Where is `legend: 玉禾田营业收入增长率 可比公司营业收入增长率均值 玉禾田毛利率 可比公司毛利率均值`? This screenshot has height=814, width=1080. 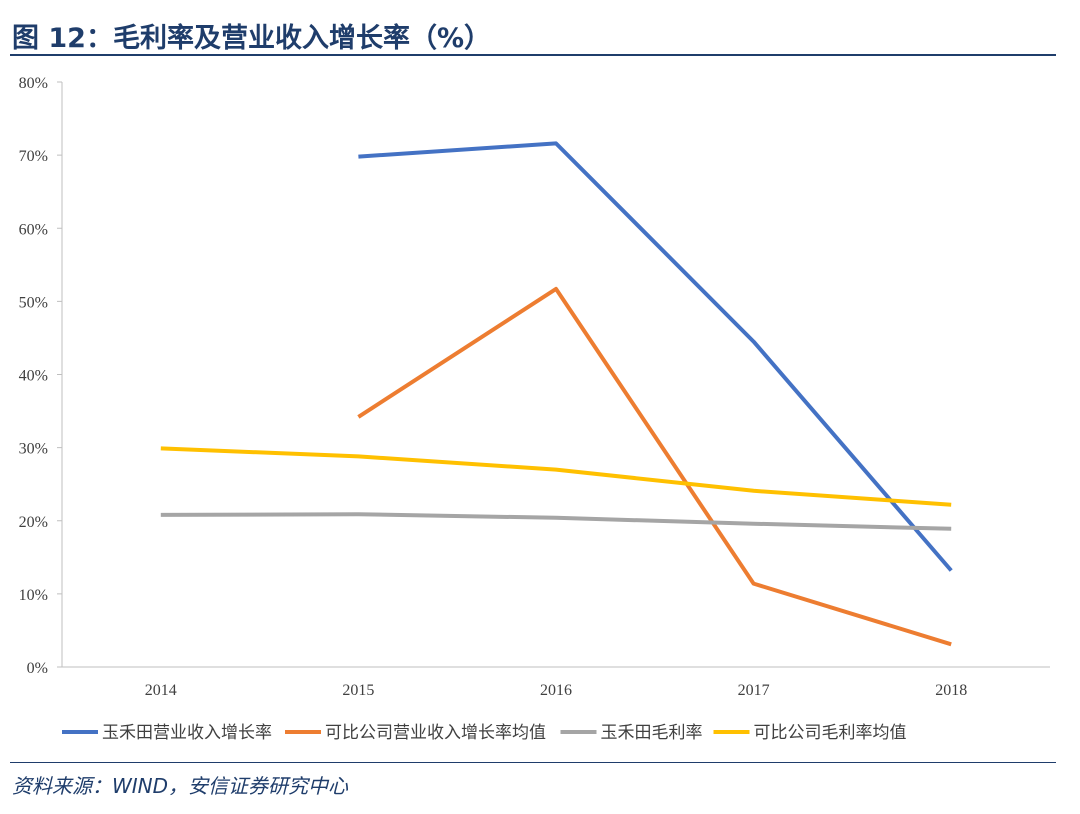
legend: 玉禾田营业收入增长率 可比公司营业收入增长率均值 玉禾田毛利率 可比公司毛利率均值 is located at coordinates (484, 733).